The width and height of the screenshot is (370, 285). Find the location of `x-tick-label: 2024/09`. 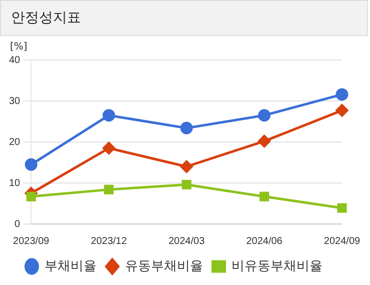

x-tick-label: 2024/09 is located at coordinates (342, 241).